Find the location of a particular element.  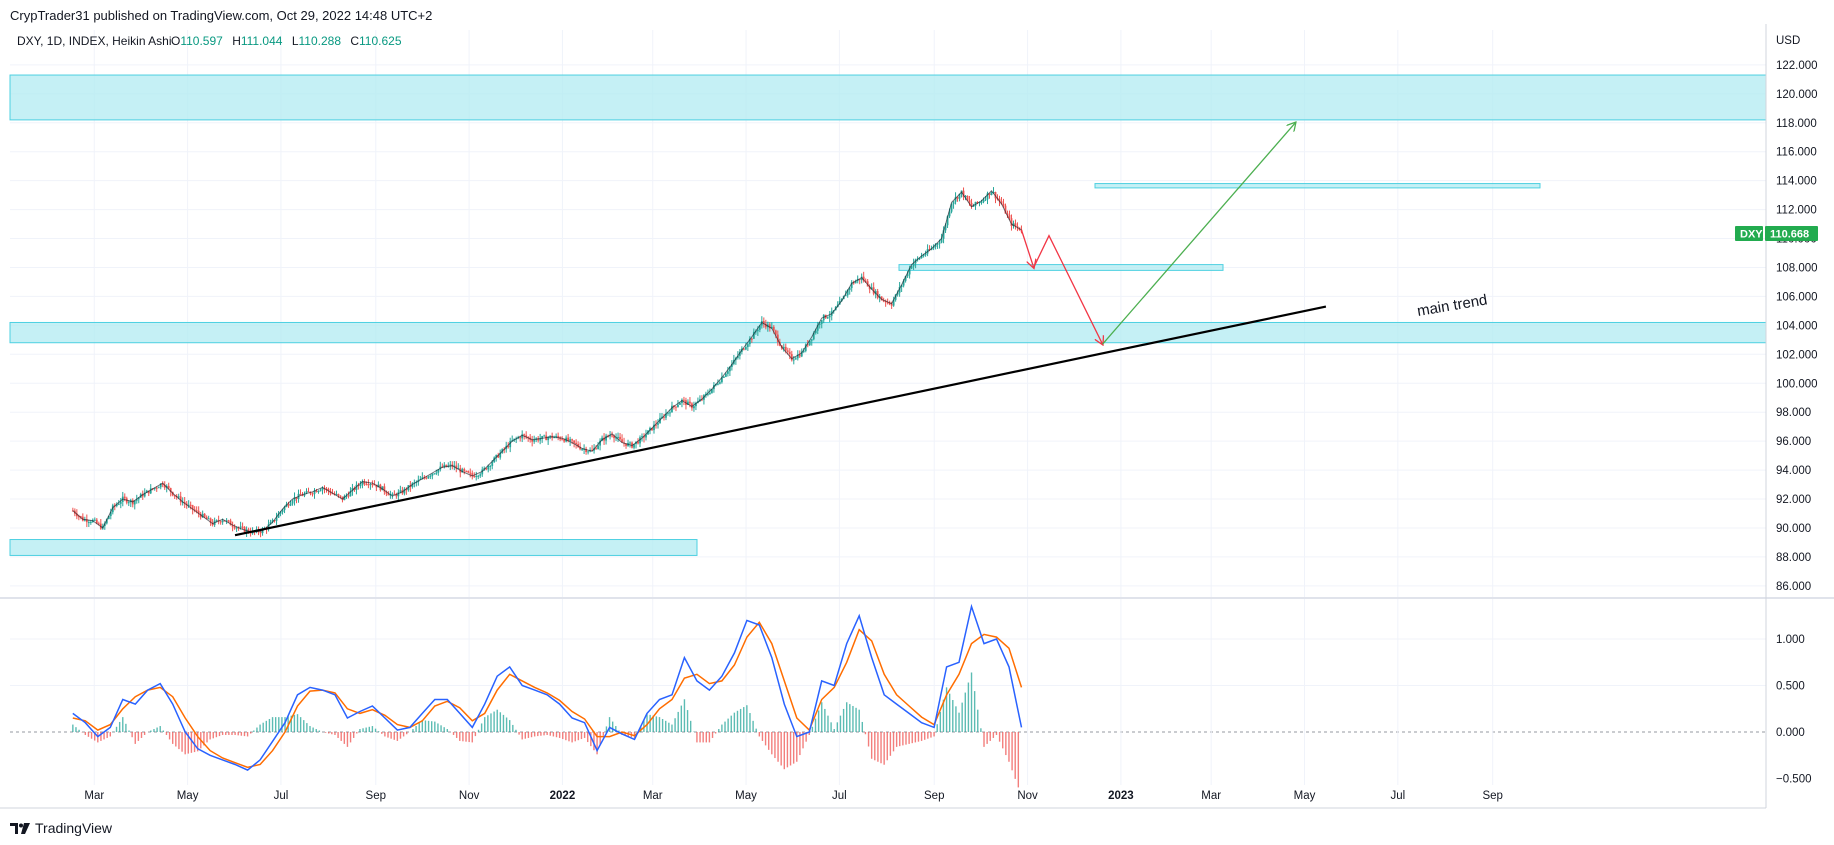

price-tick-label: 120.000 is located at coordinates (1797, 95).